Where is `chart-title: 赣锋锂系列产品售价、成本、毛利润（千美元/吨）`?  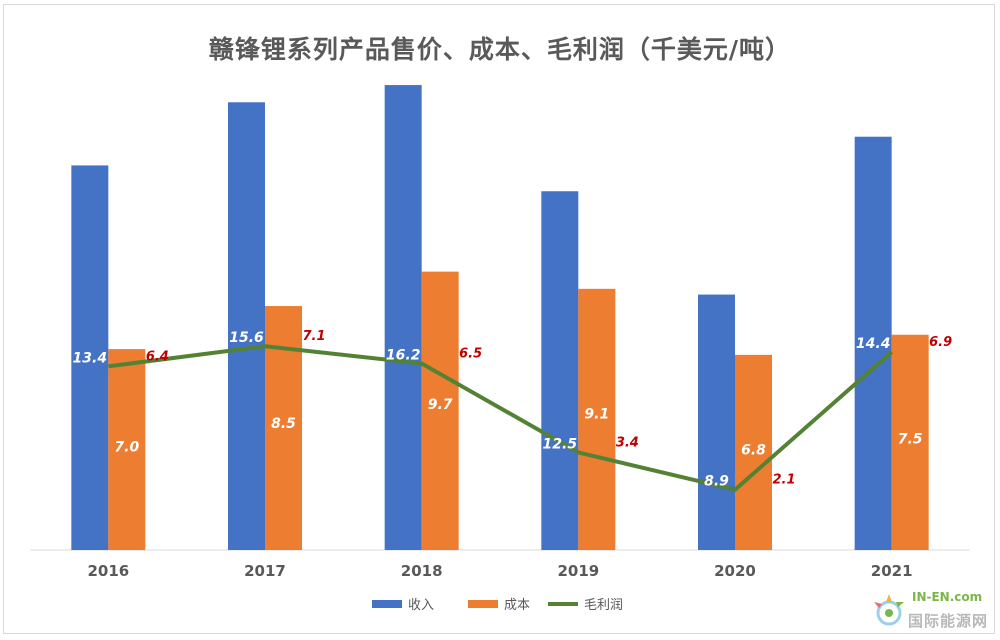 chart-title: 赣锋锂系列产品售价、成本、毛利润（千美元/吨） is located at coordinates (500, 49).